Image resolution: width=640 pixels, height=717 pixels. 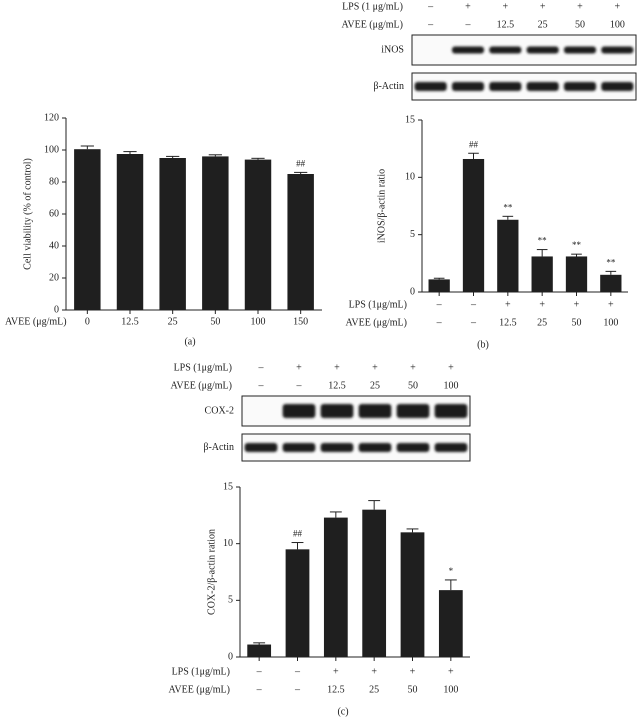 What do you see at coordinates (483, 344) in the screenshot?
I see `panel-label: (b)` at bounding box center [483, 344].